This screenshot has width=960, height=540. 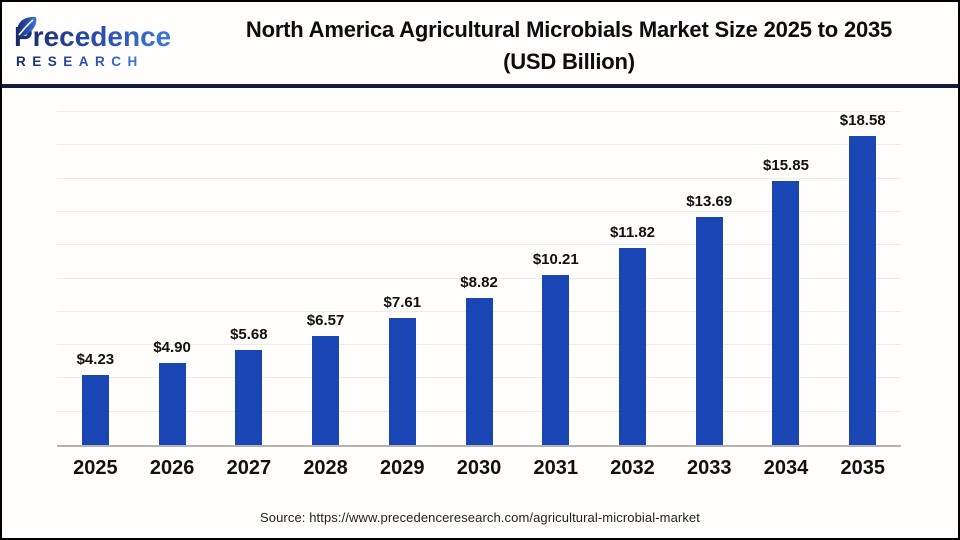 What do you see at coordinates (786, 166) in the screenshot?
I see `bar-value-label: $15.85` at bounding box center [786, 166].